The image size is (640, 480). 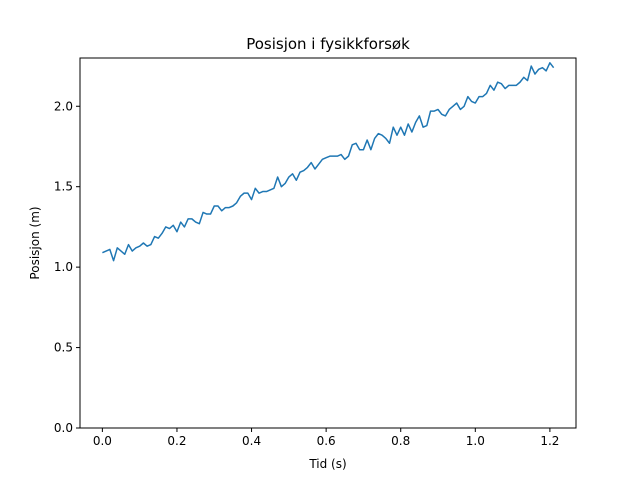 What do you see at coordinates (251, 441) in the screenshot?
I see `x-tick-label: 0.4` at bounding box center [251, 441].